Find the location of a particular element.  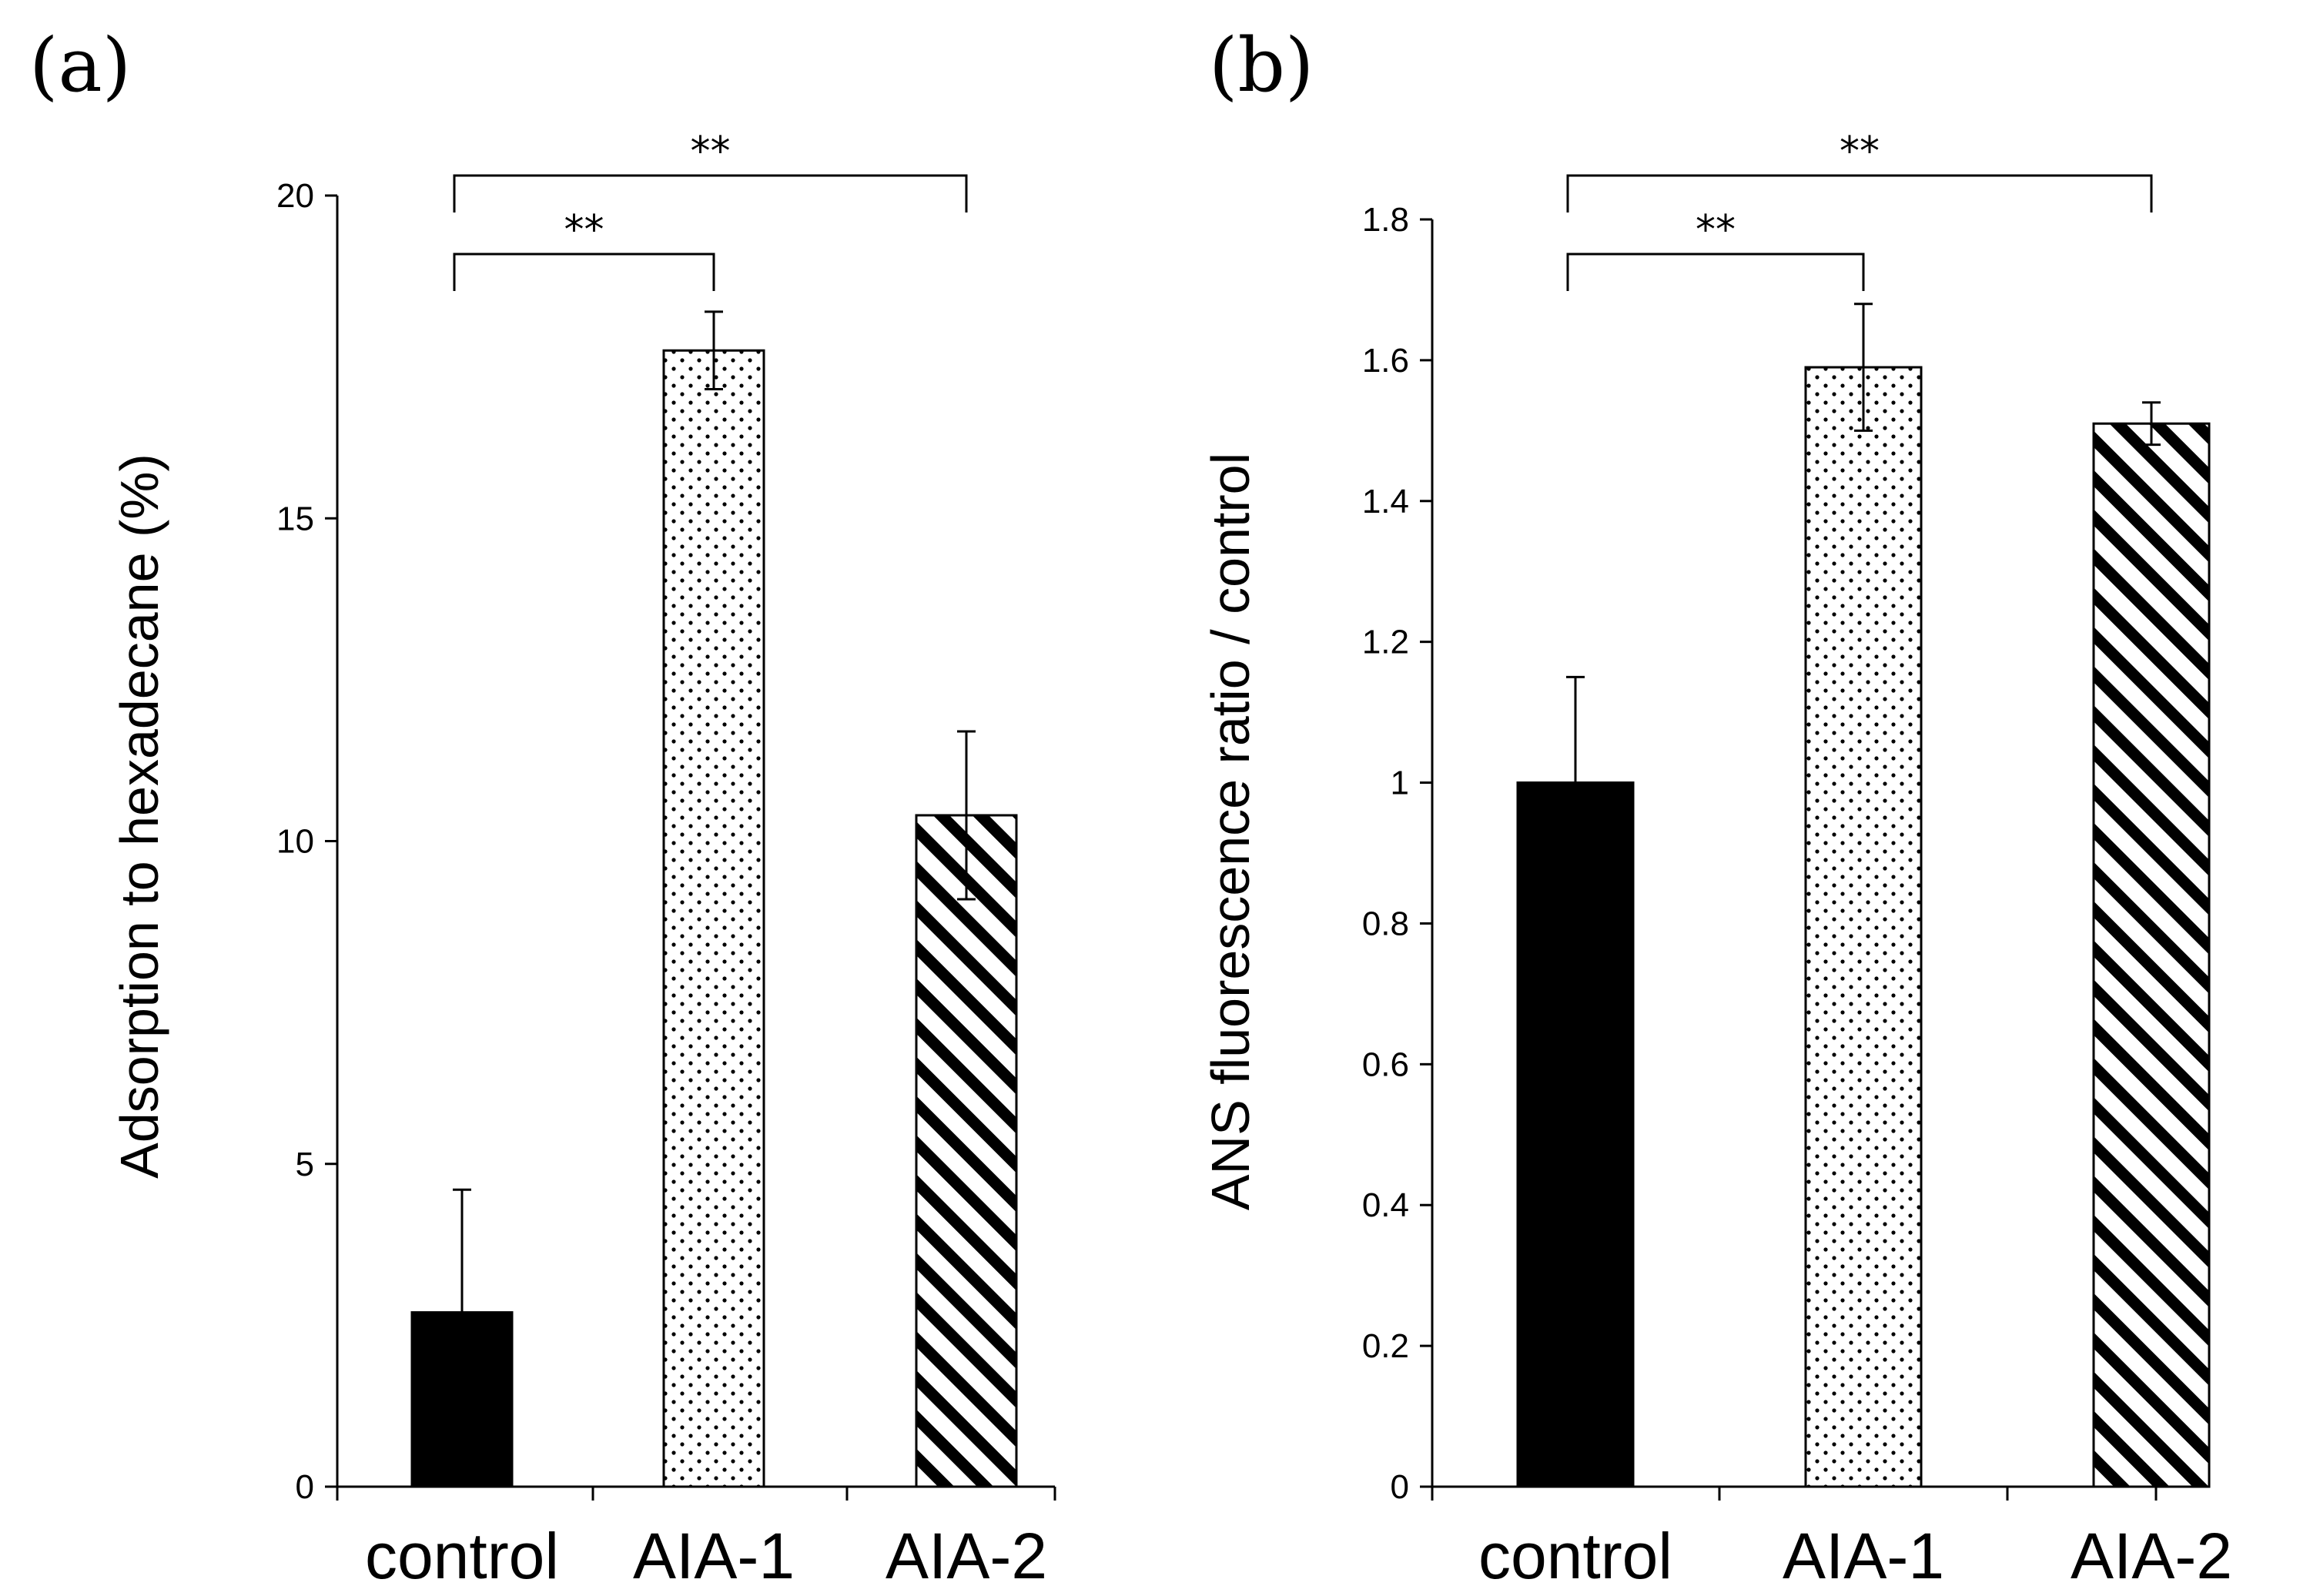

x-category-label-b: control is located at coordinates (1575, 1556).